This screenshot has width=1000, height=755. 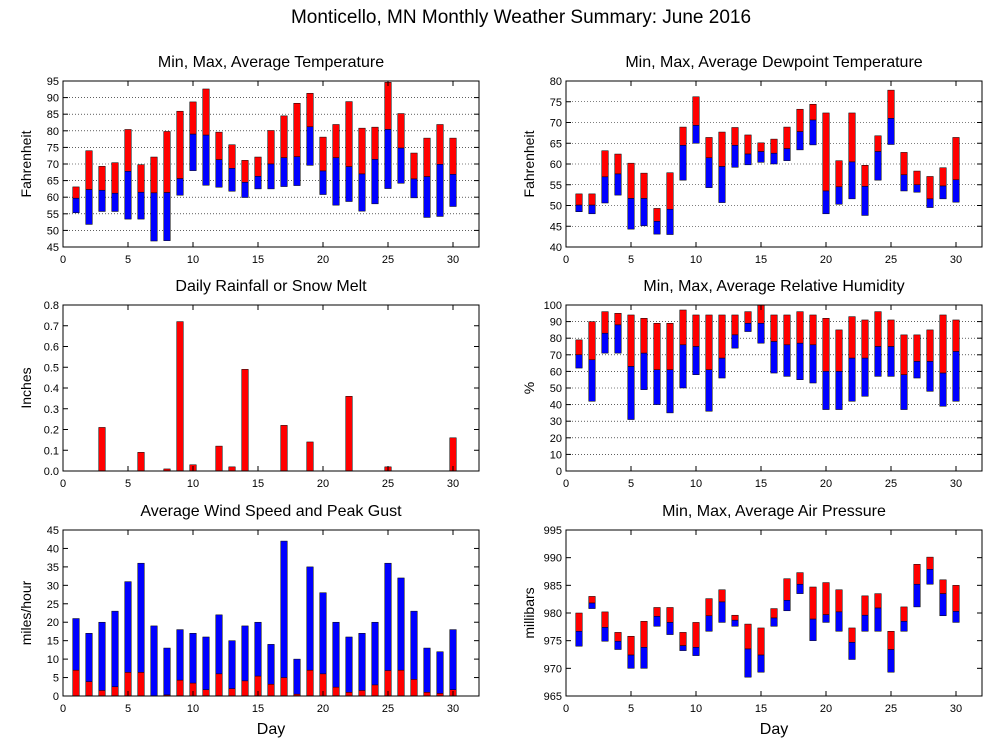 What do you see at coordinates (453, 709) in the screenshot?
I see `wind-xtick-label: 30` at bounding box center [453, 709].